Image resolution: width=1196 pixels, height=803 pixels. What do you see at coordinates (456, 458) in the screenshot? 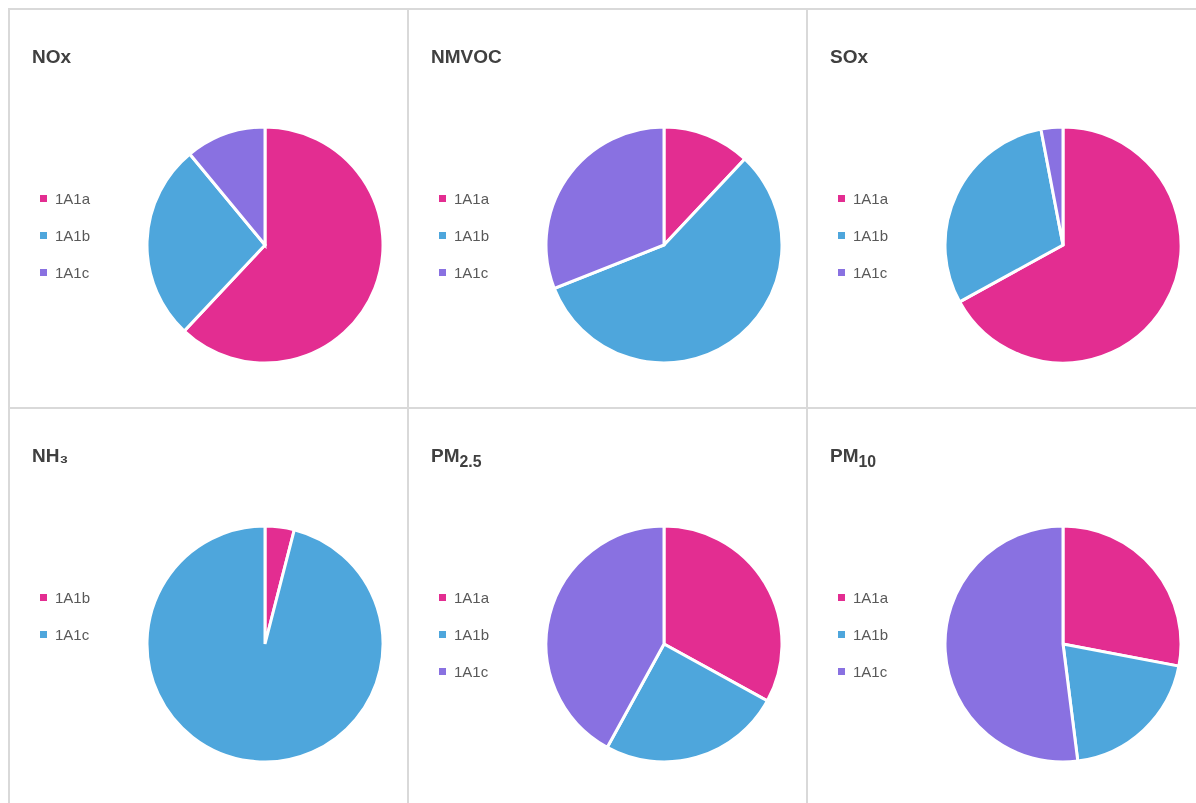
I see `chart-title: PM$_{2.5}$` at bounding box center [456, 458].